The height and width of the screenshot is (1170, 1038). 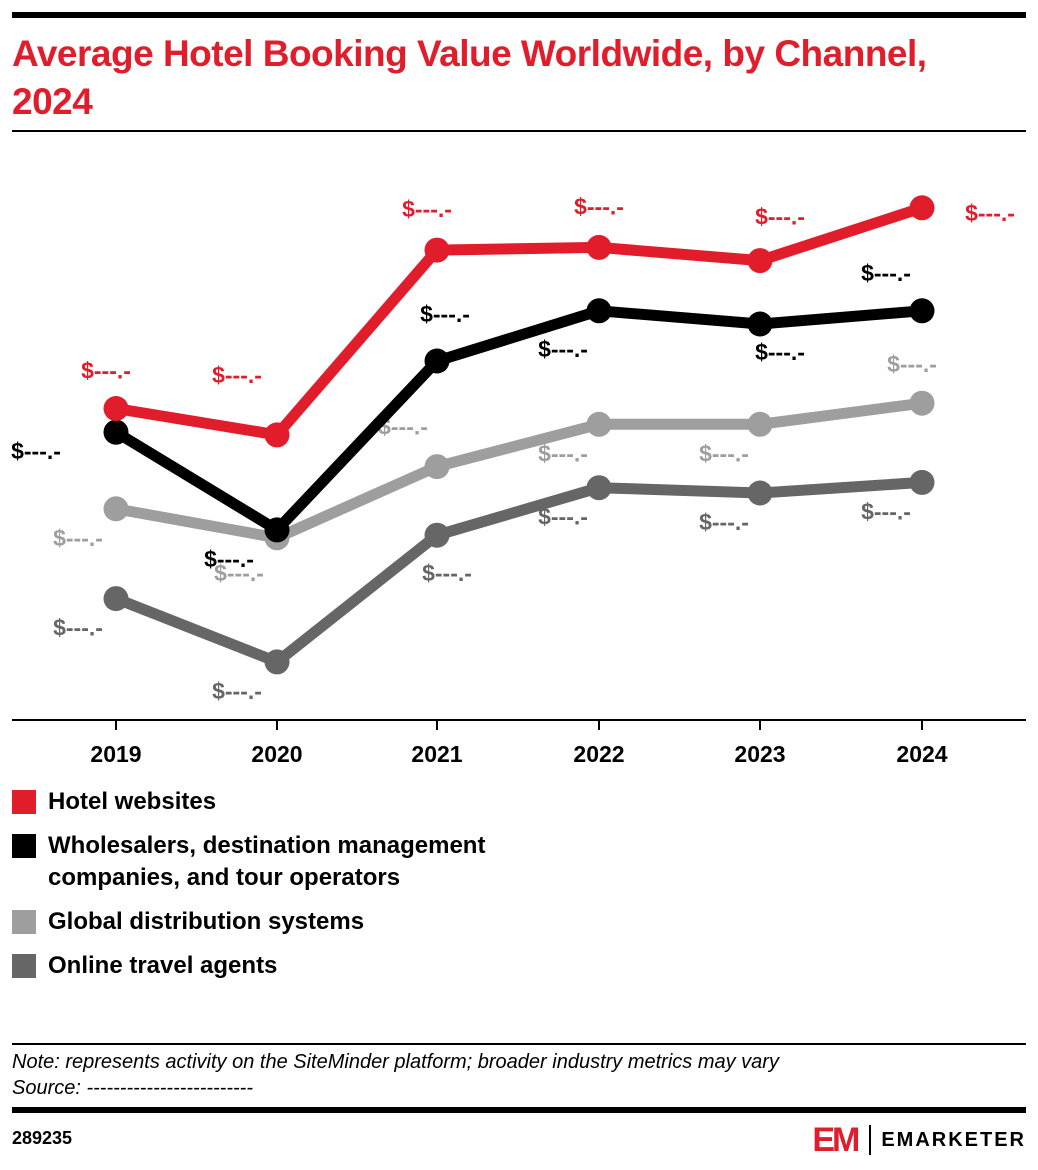 I want to click on x-axis: 2019 2020 2021 2022 2023 2024, so click(x=519, y=743).